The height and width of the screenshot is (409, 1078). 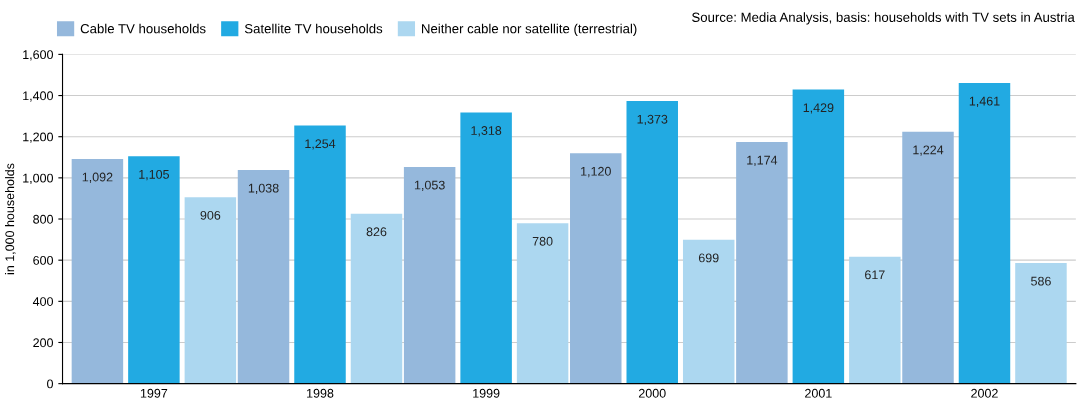 What do you see at coordinates (486, 131) in the screenshot?
I see `data-label: 1,318` at bounding box center [486, 131].